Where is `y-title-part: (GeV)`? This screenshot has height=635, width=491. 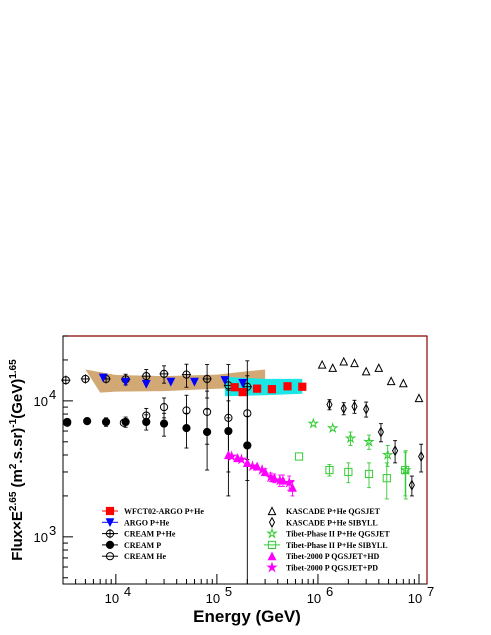
y-title-part: (GeV) is located at coordinates (17, 399).